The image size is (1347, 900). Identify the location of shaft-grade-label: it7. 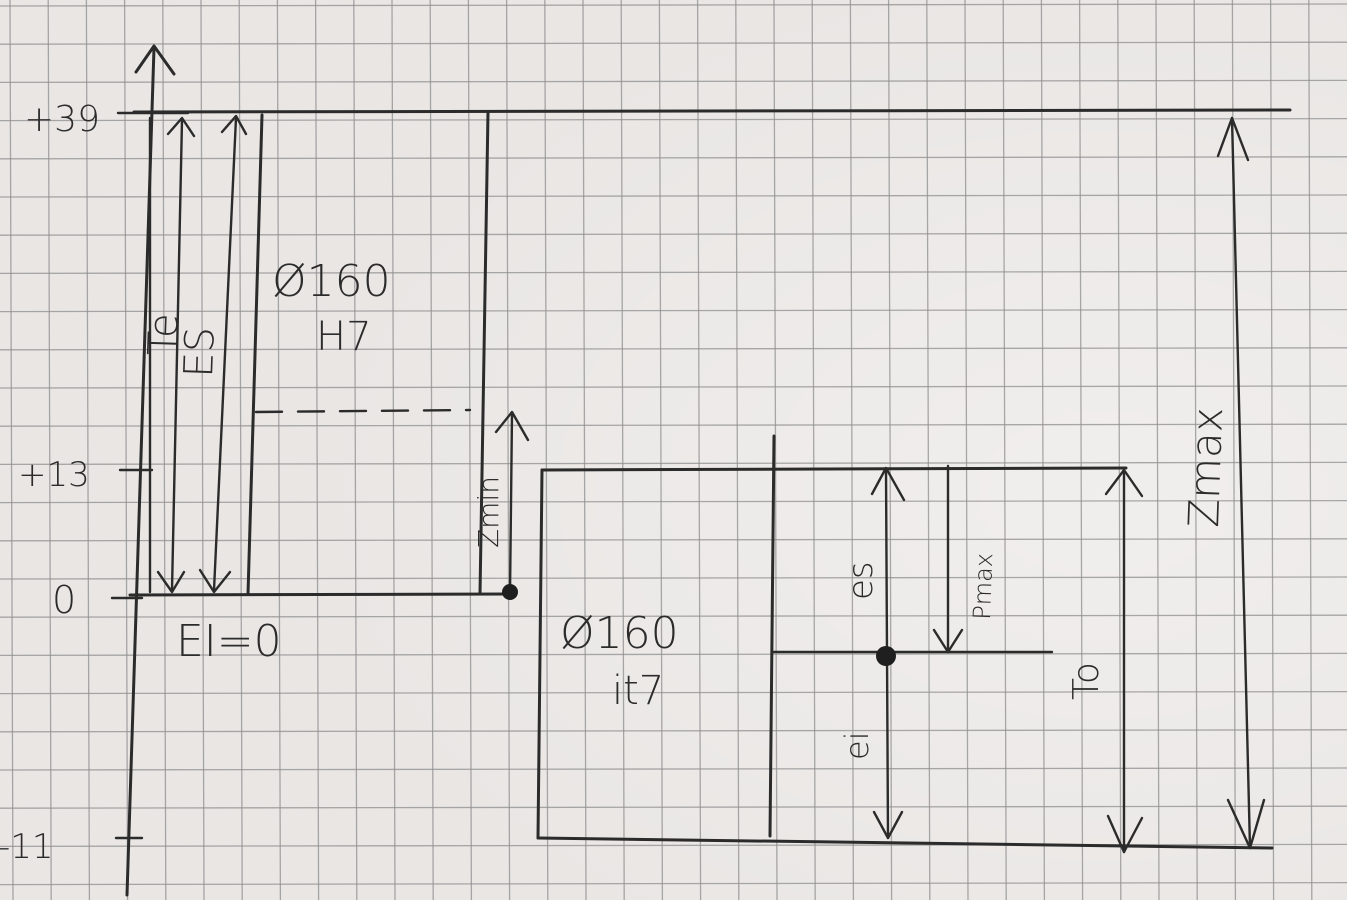
(638, 691).